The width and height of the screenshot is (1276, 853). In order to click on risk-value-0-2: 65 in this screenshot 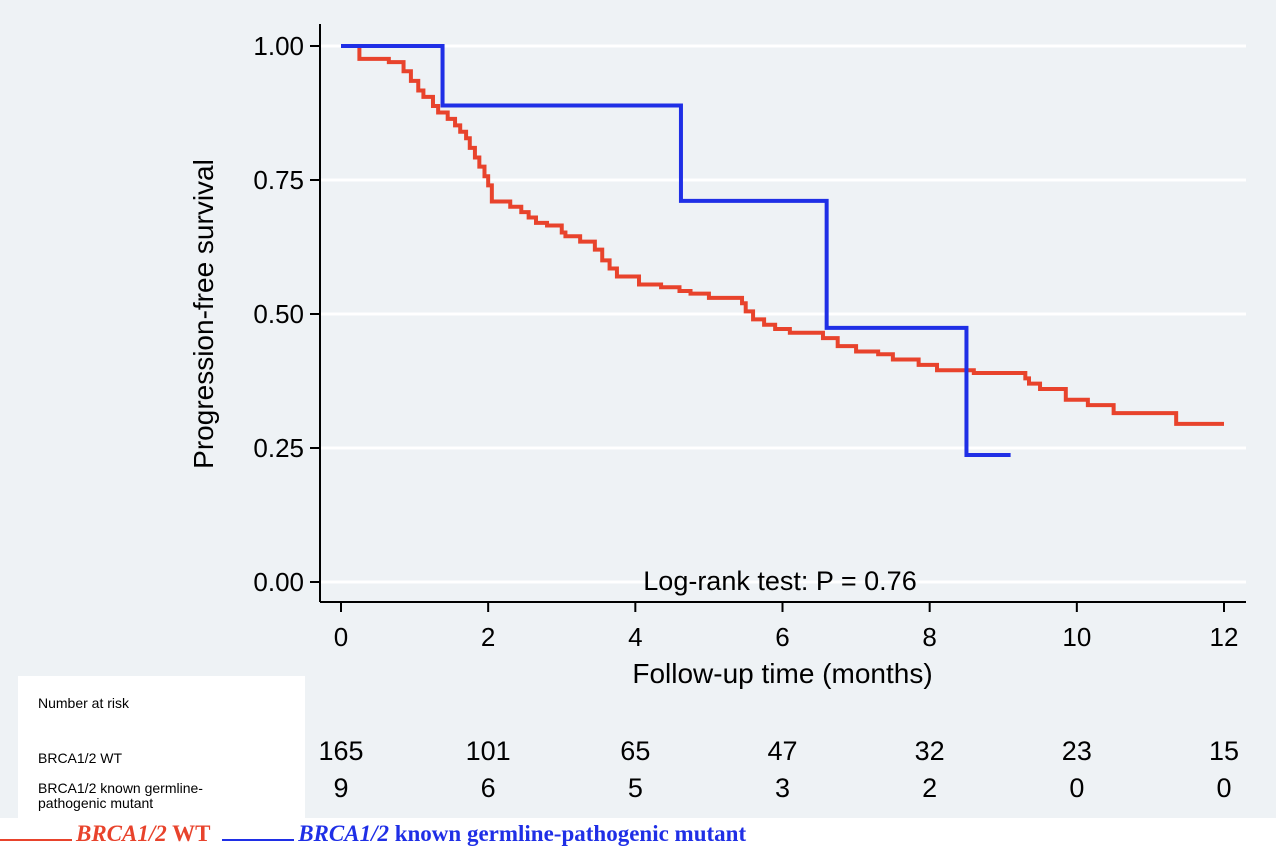, I will do `click(635, 751)`.